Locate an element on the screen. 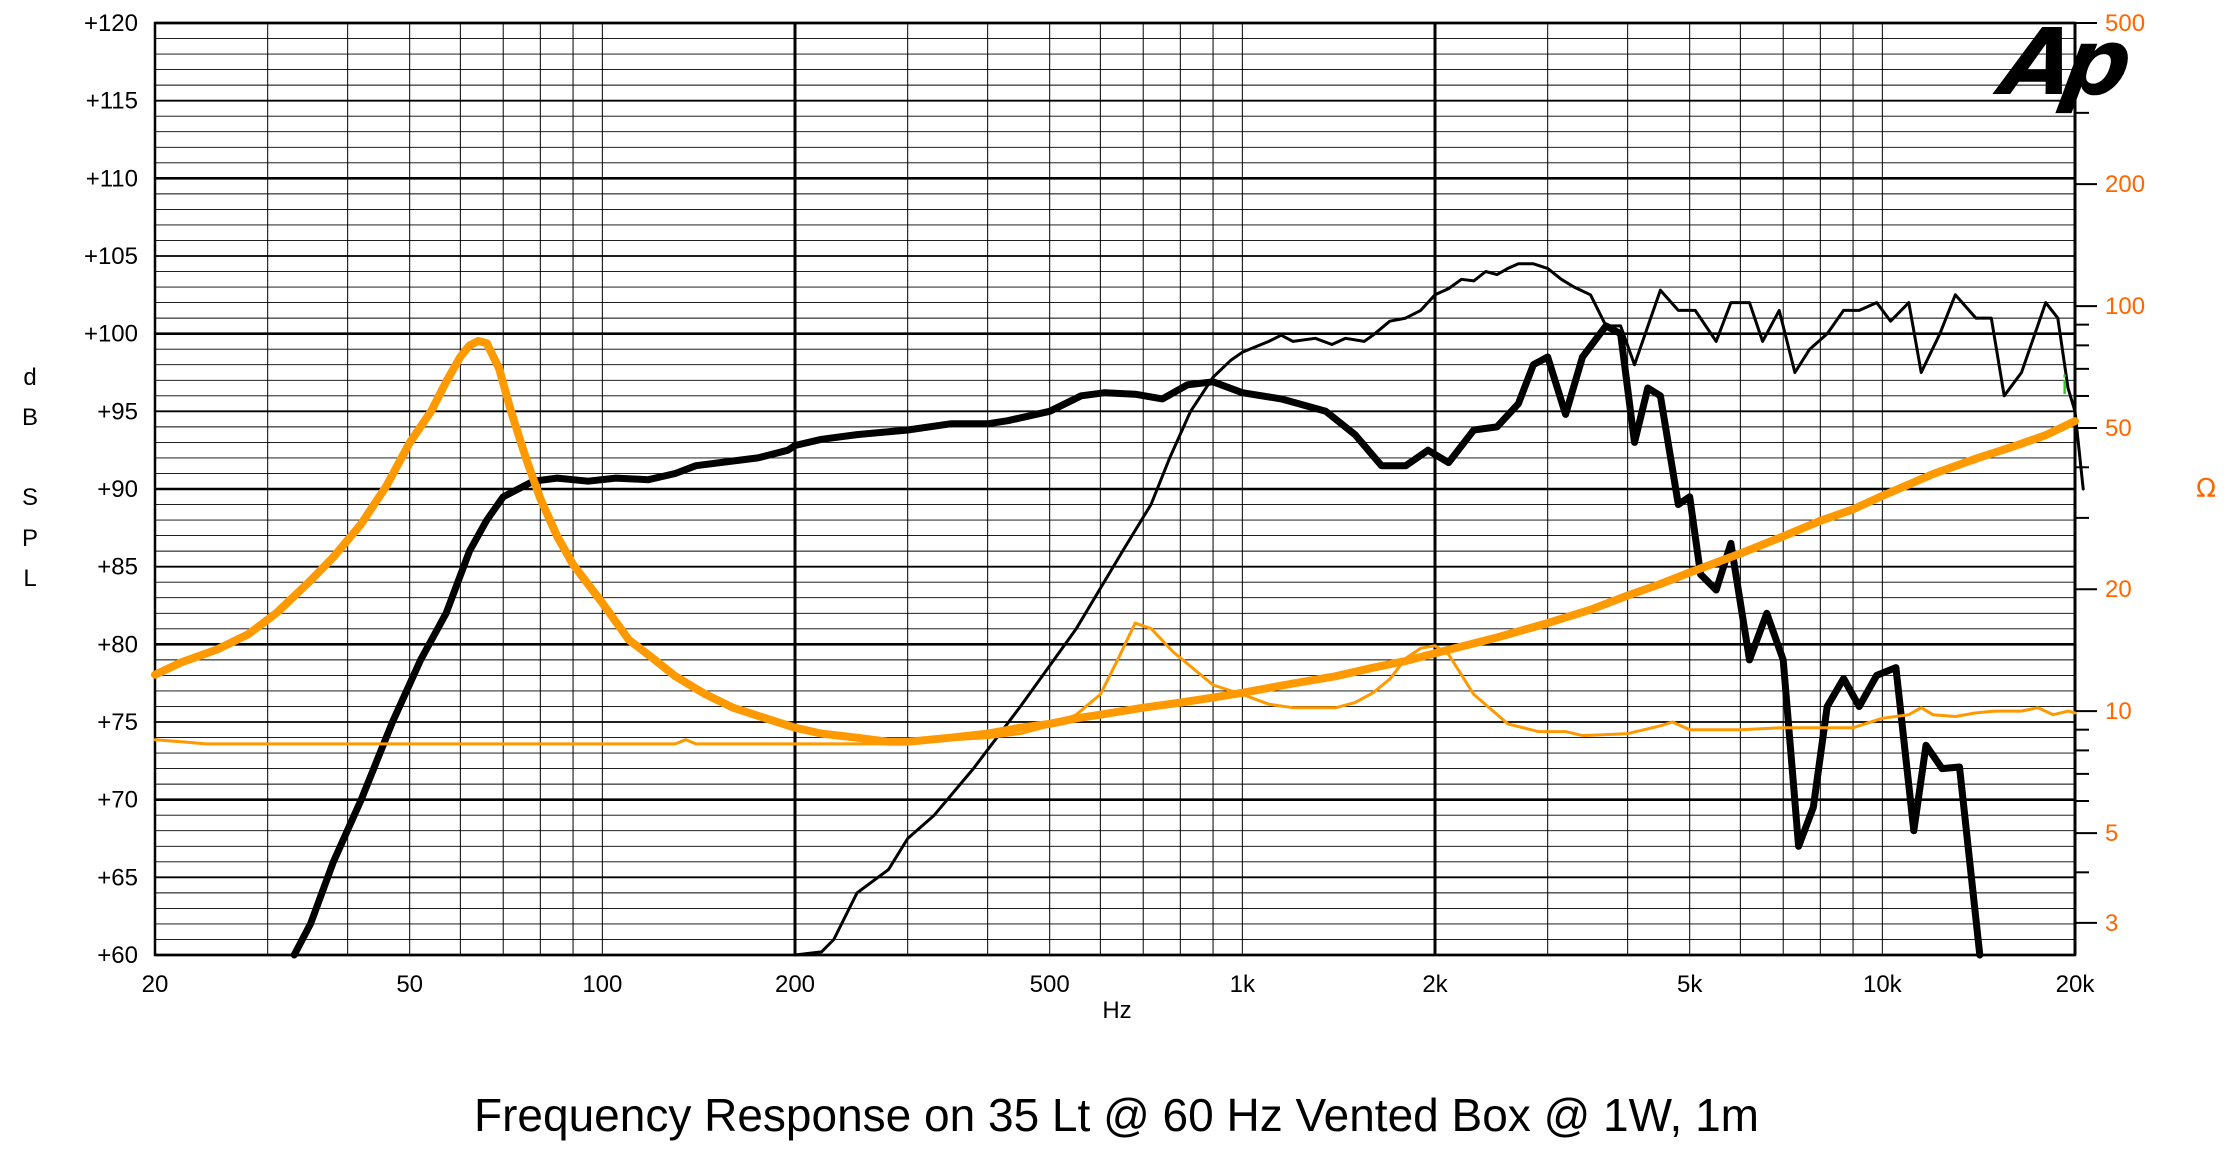 This screenshot has height=1150, width=2233. y2-tick-label: 10 is located at coordinates (2118, 711).